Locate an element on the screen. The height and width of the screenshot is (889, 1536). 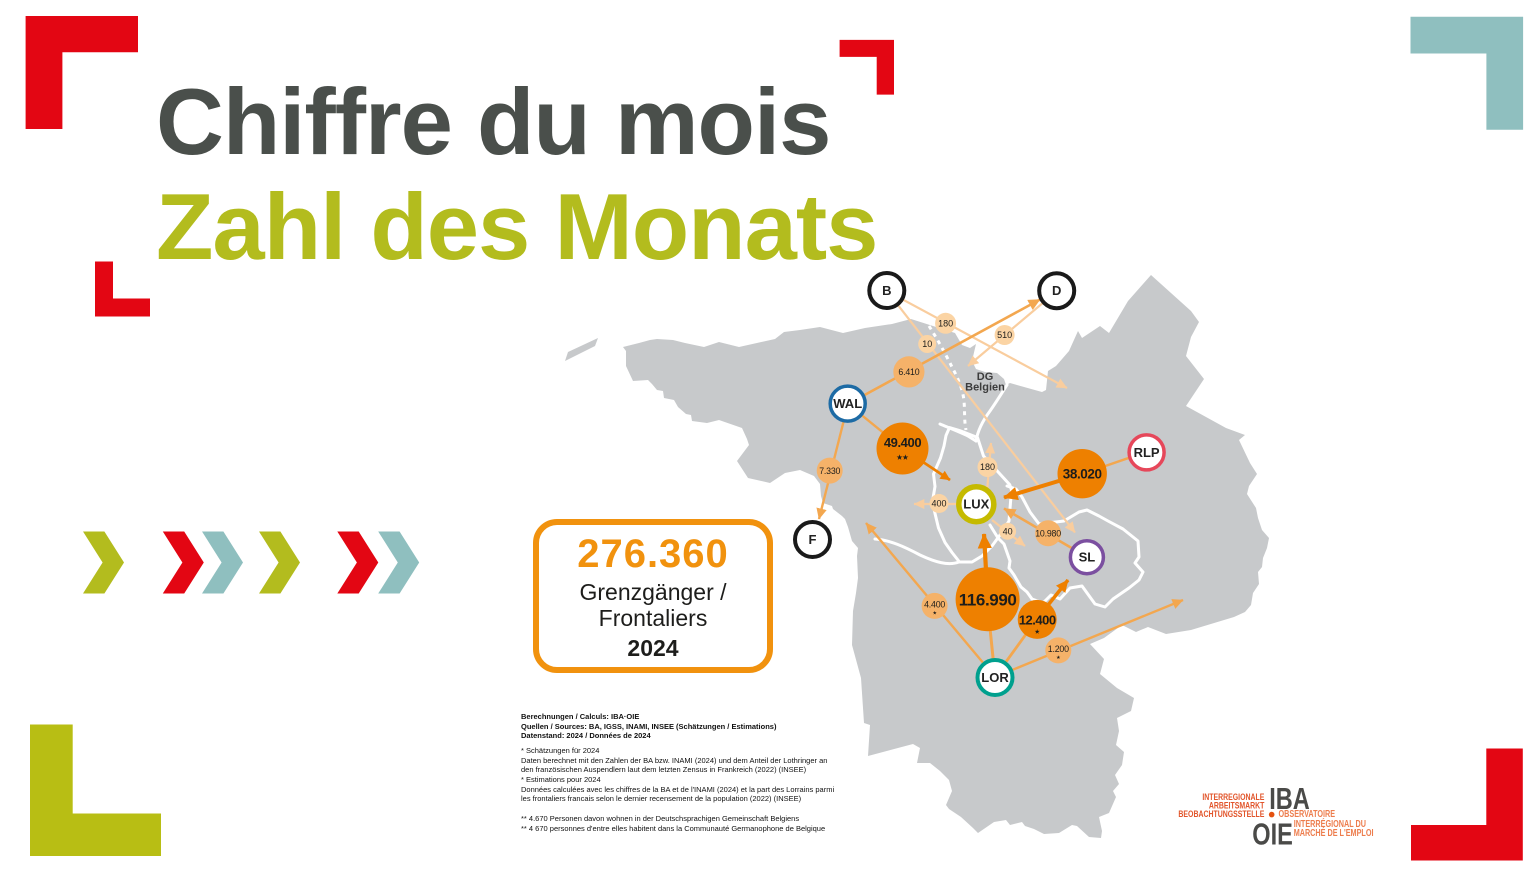
svg-text: 10 is located at coordinates (927, 344).